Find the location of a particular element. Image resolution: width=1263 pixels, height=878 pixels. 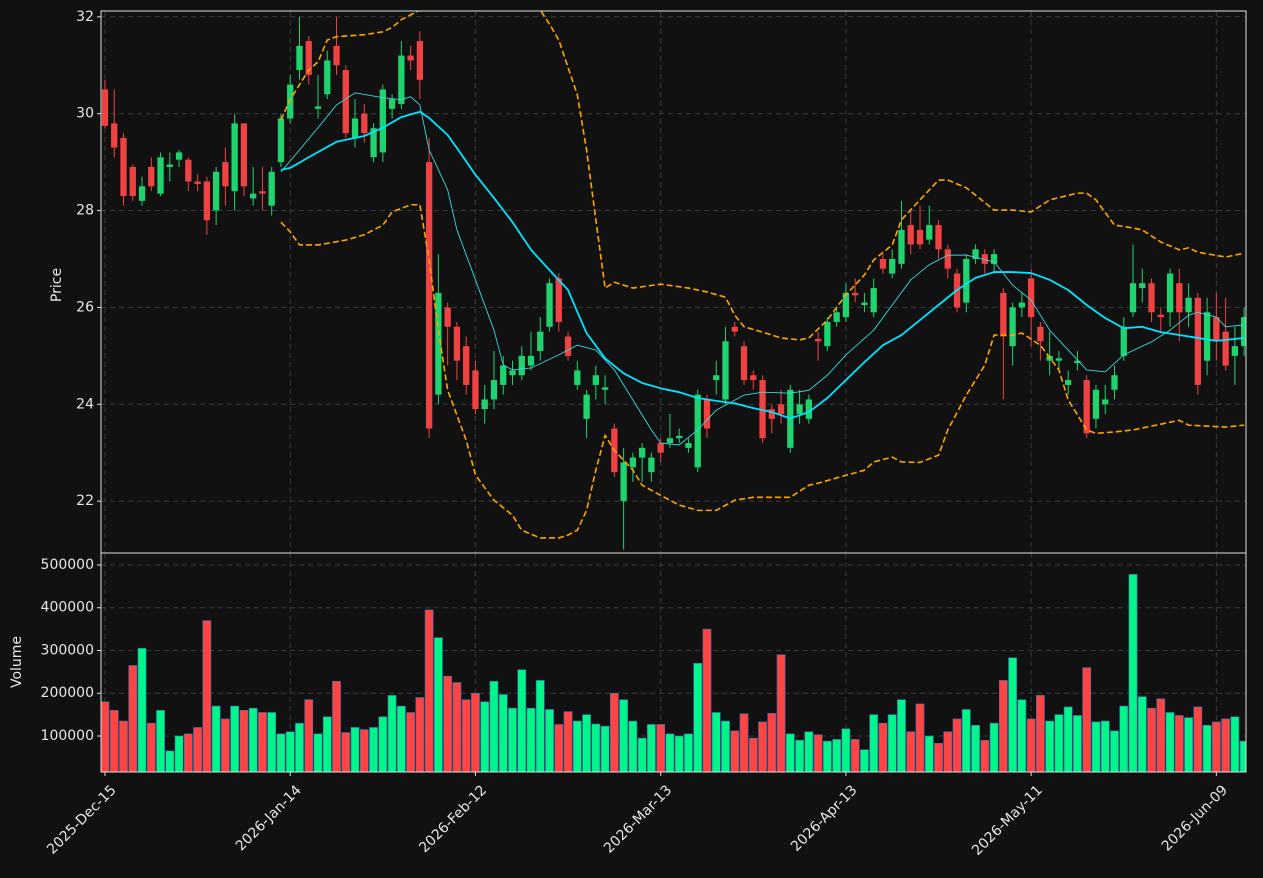

y-tick-label: 500000 is located at coordinates (67, 565).